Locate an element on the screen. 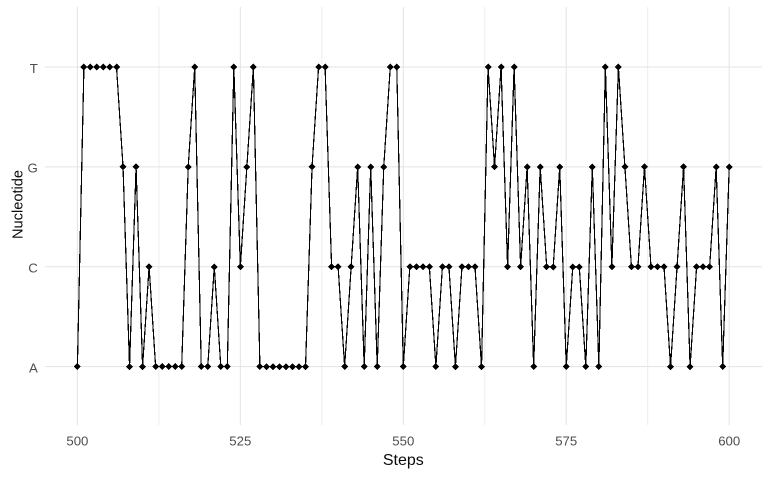 The height and width of the screenshot is (480, 770). svg-text: G is located at coordinates (33, 168).